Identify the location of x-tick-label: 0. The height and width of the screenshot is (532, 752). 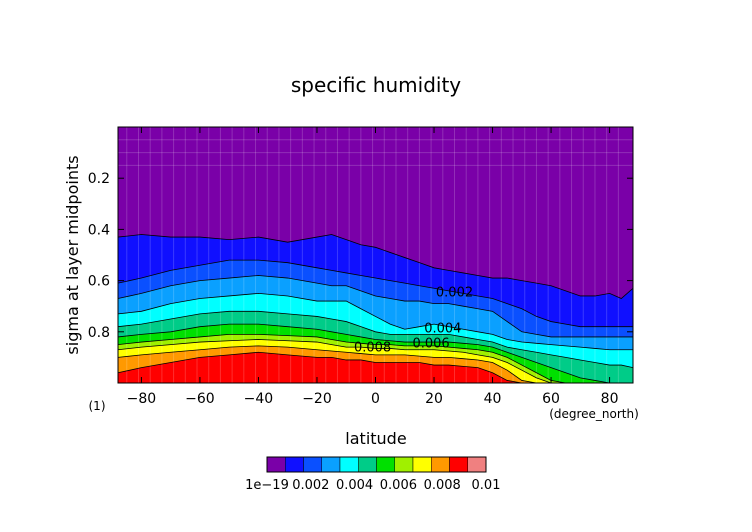
(375, 399).